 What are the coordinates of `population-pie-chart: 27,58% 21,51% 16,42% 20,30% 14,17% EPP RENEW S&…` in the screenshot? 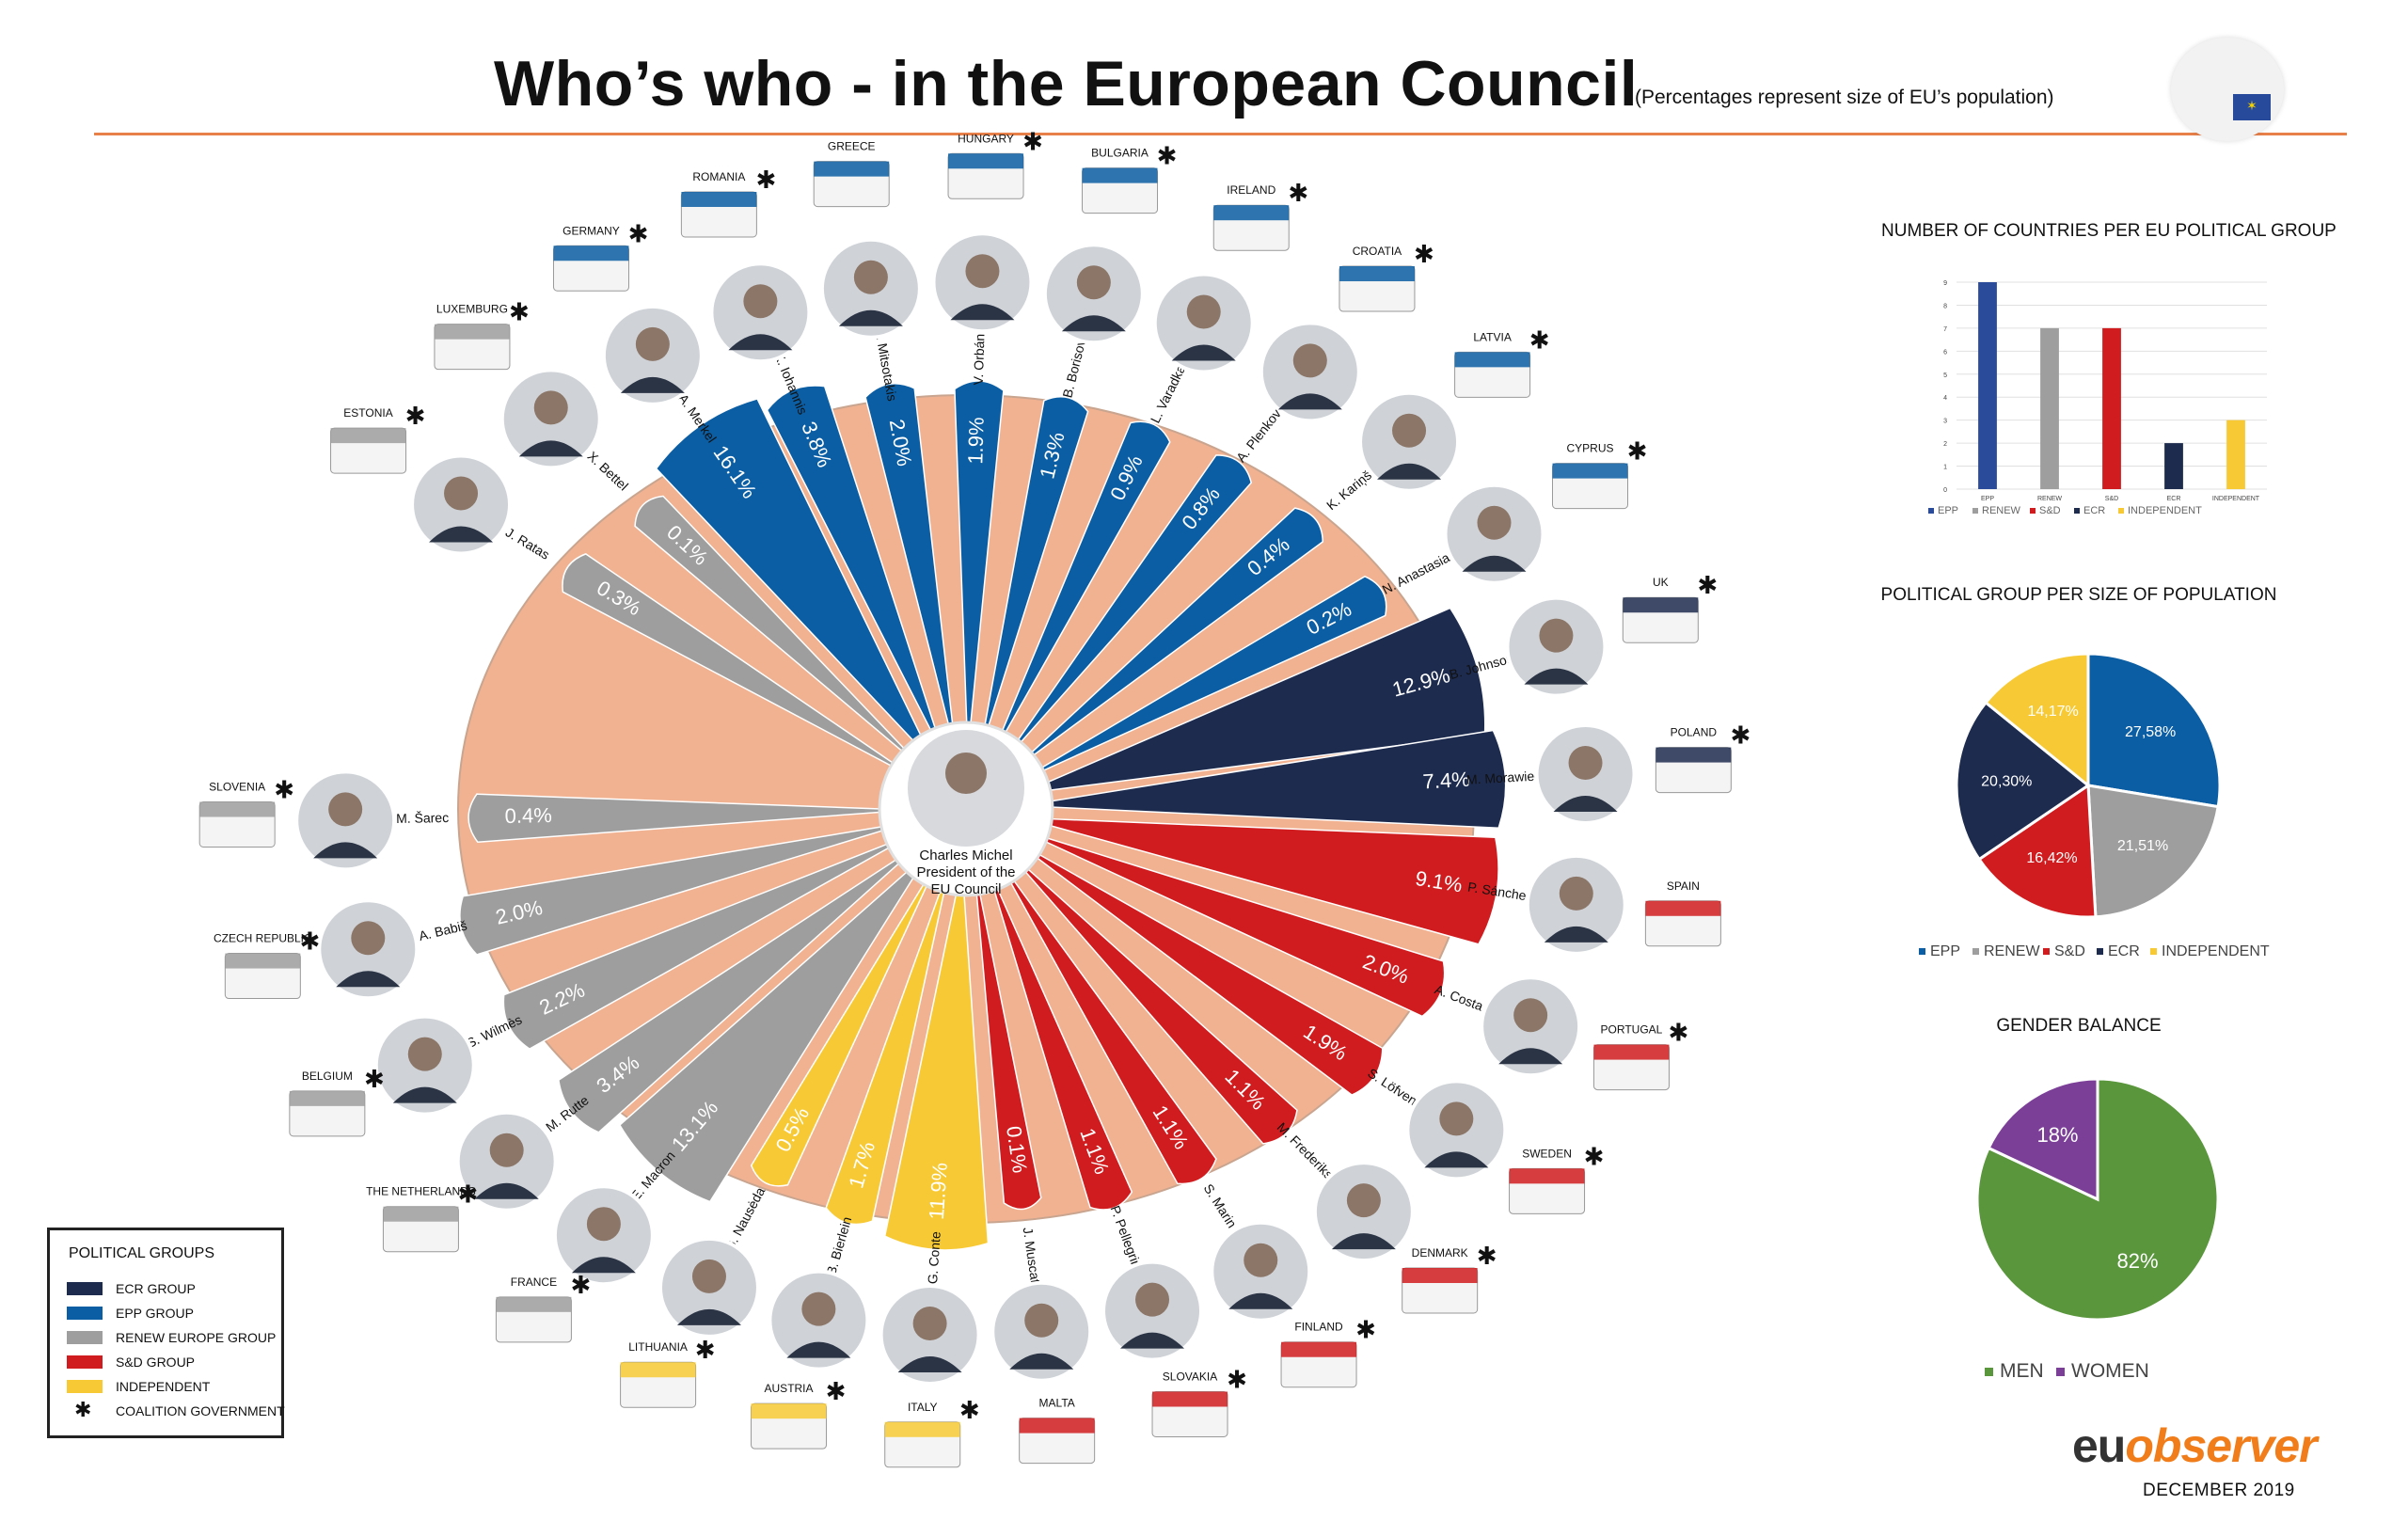 It's located at (2095, 806).